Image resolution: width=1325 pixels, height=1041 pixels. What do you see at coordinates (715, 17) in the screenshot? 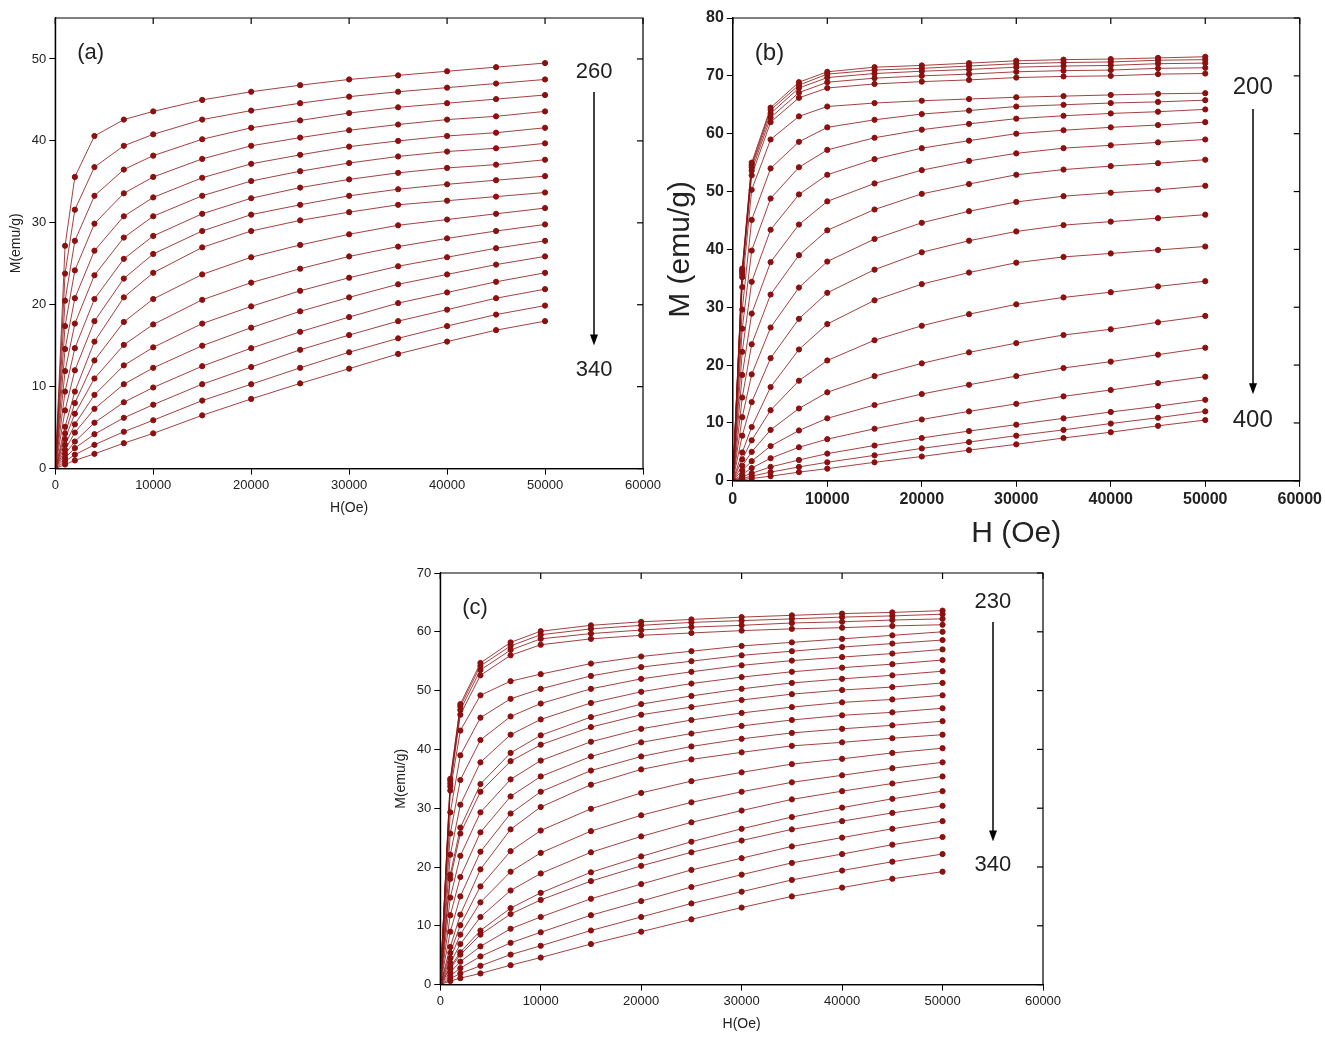
I see `y-tick-label: 80` at bounding box center [715, 17].